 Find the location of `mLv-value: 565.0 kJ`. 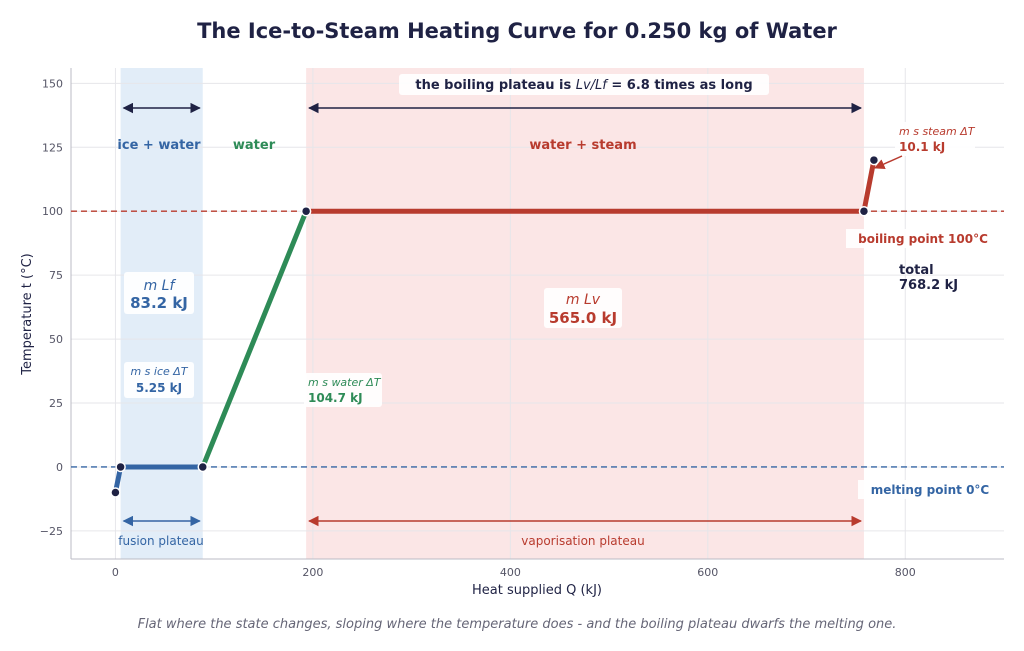

mLv-value: 565.0 kJ is located at coordinates (583, 318).